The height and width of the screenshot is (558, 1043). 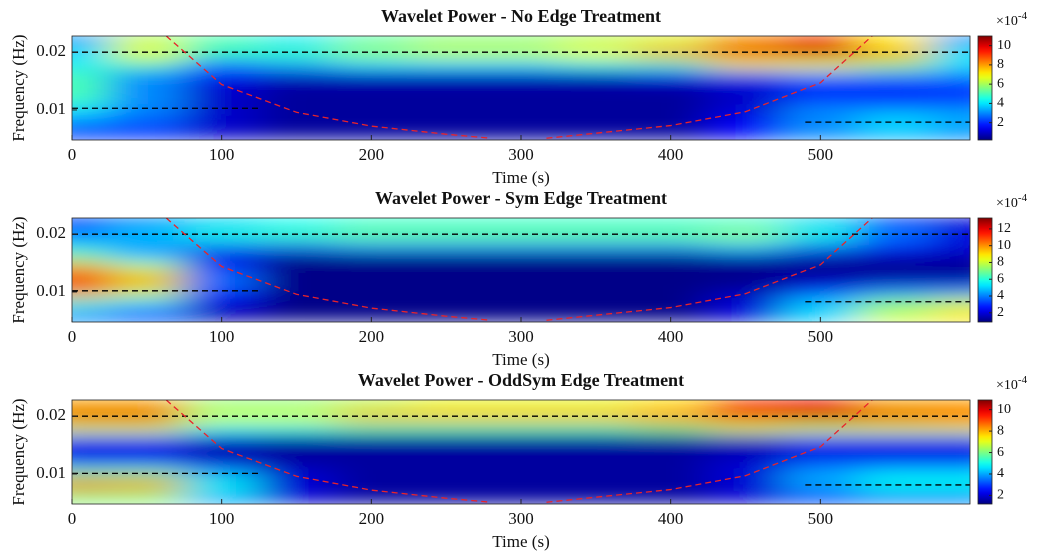 I want to click on y-tick-label: 0.01, so click(x=51, y=108).